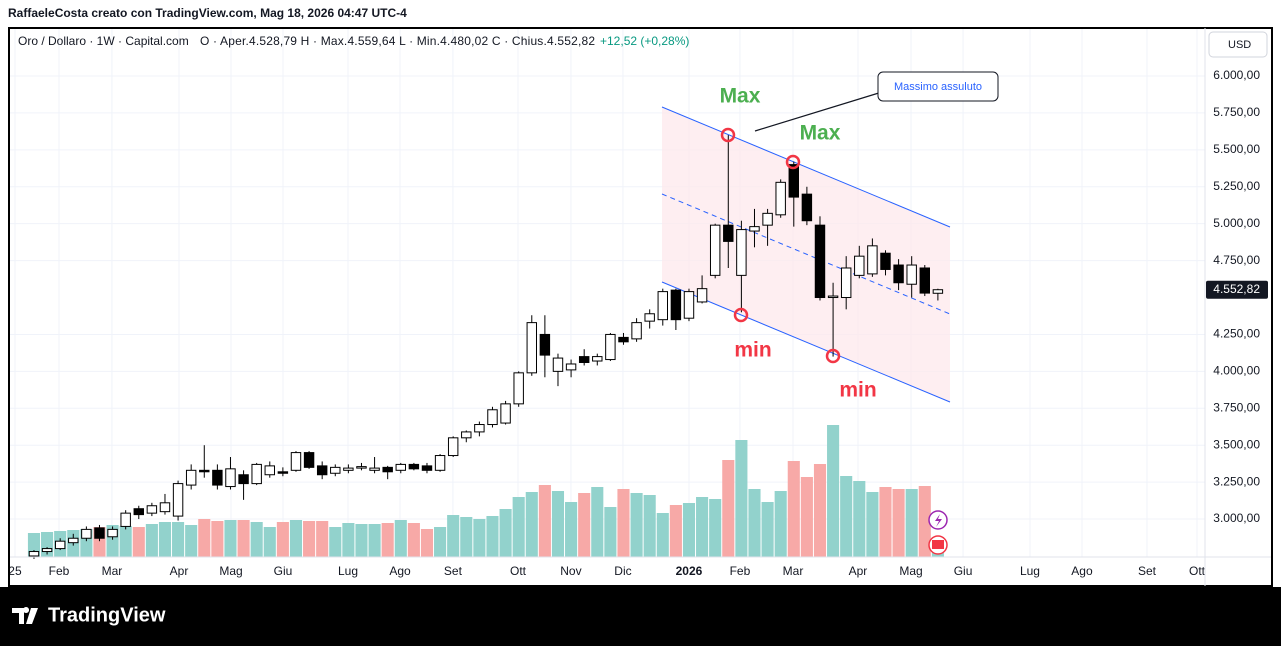  I want to click on annotation: Max, so click(740, 96).